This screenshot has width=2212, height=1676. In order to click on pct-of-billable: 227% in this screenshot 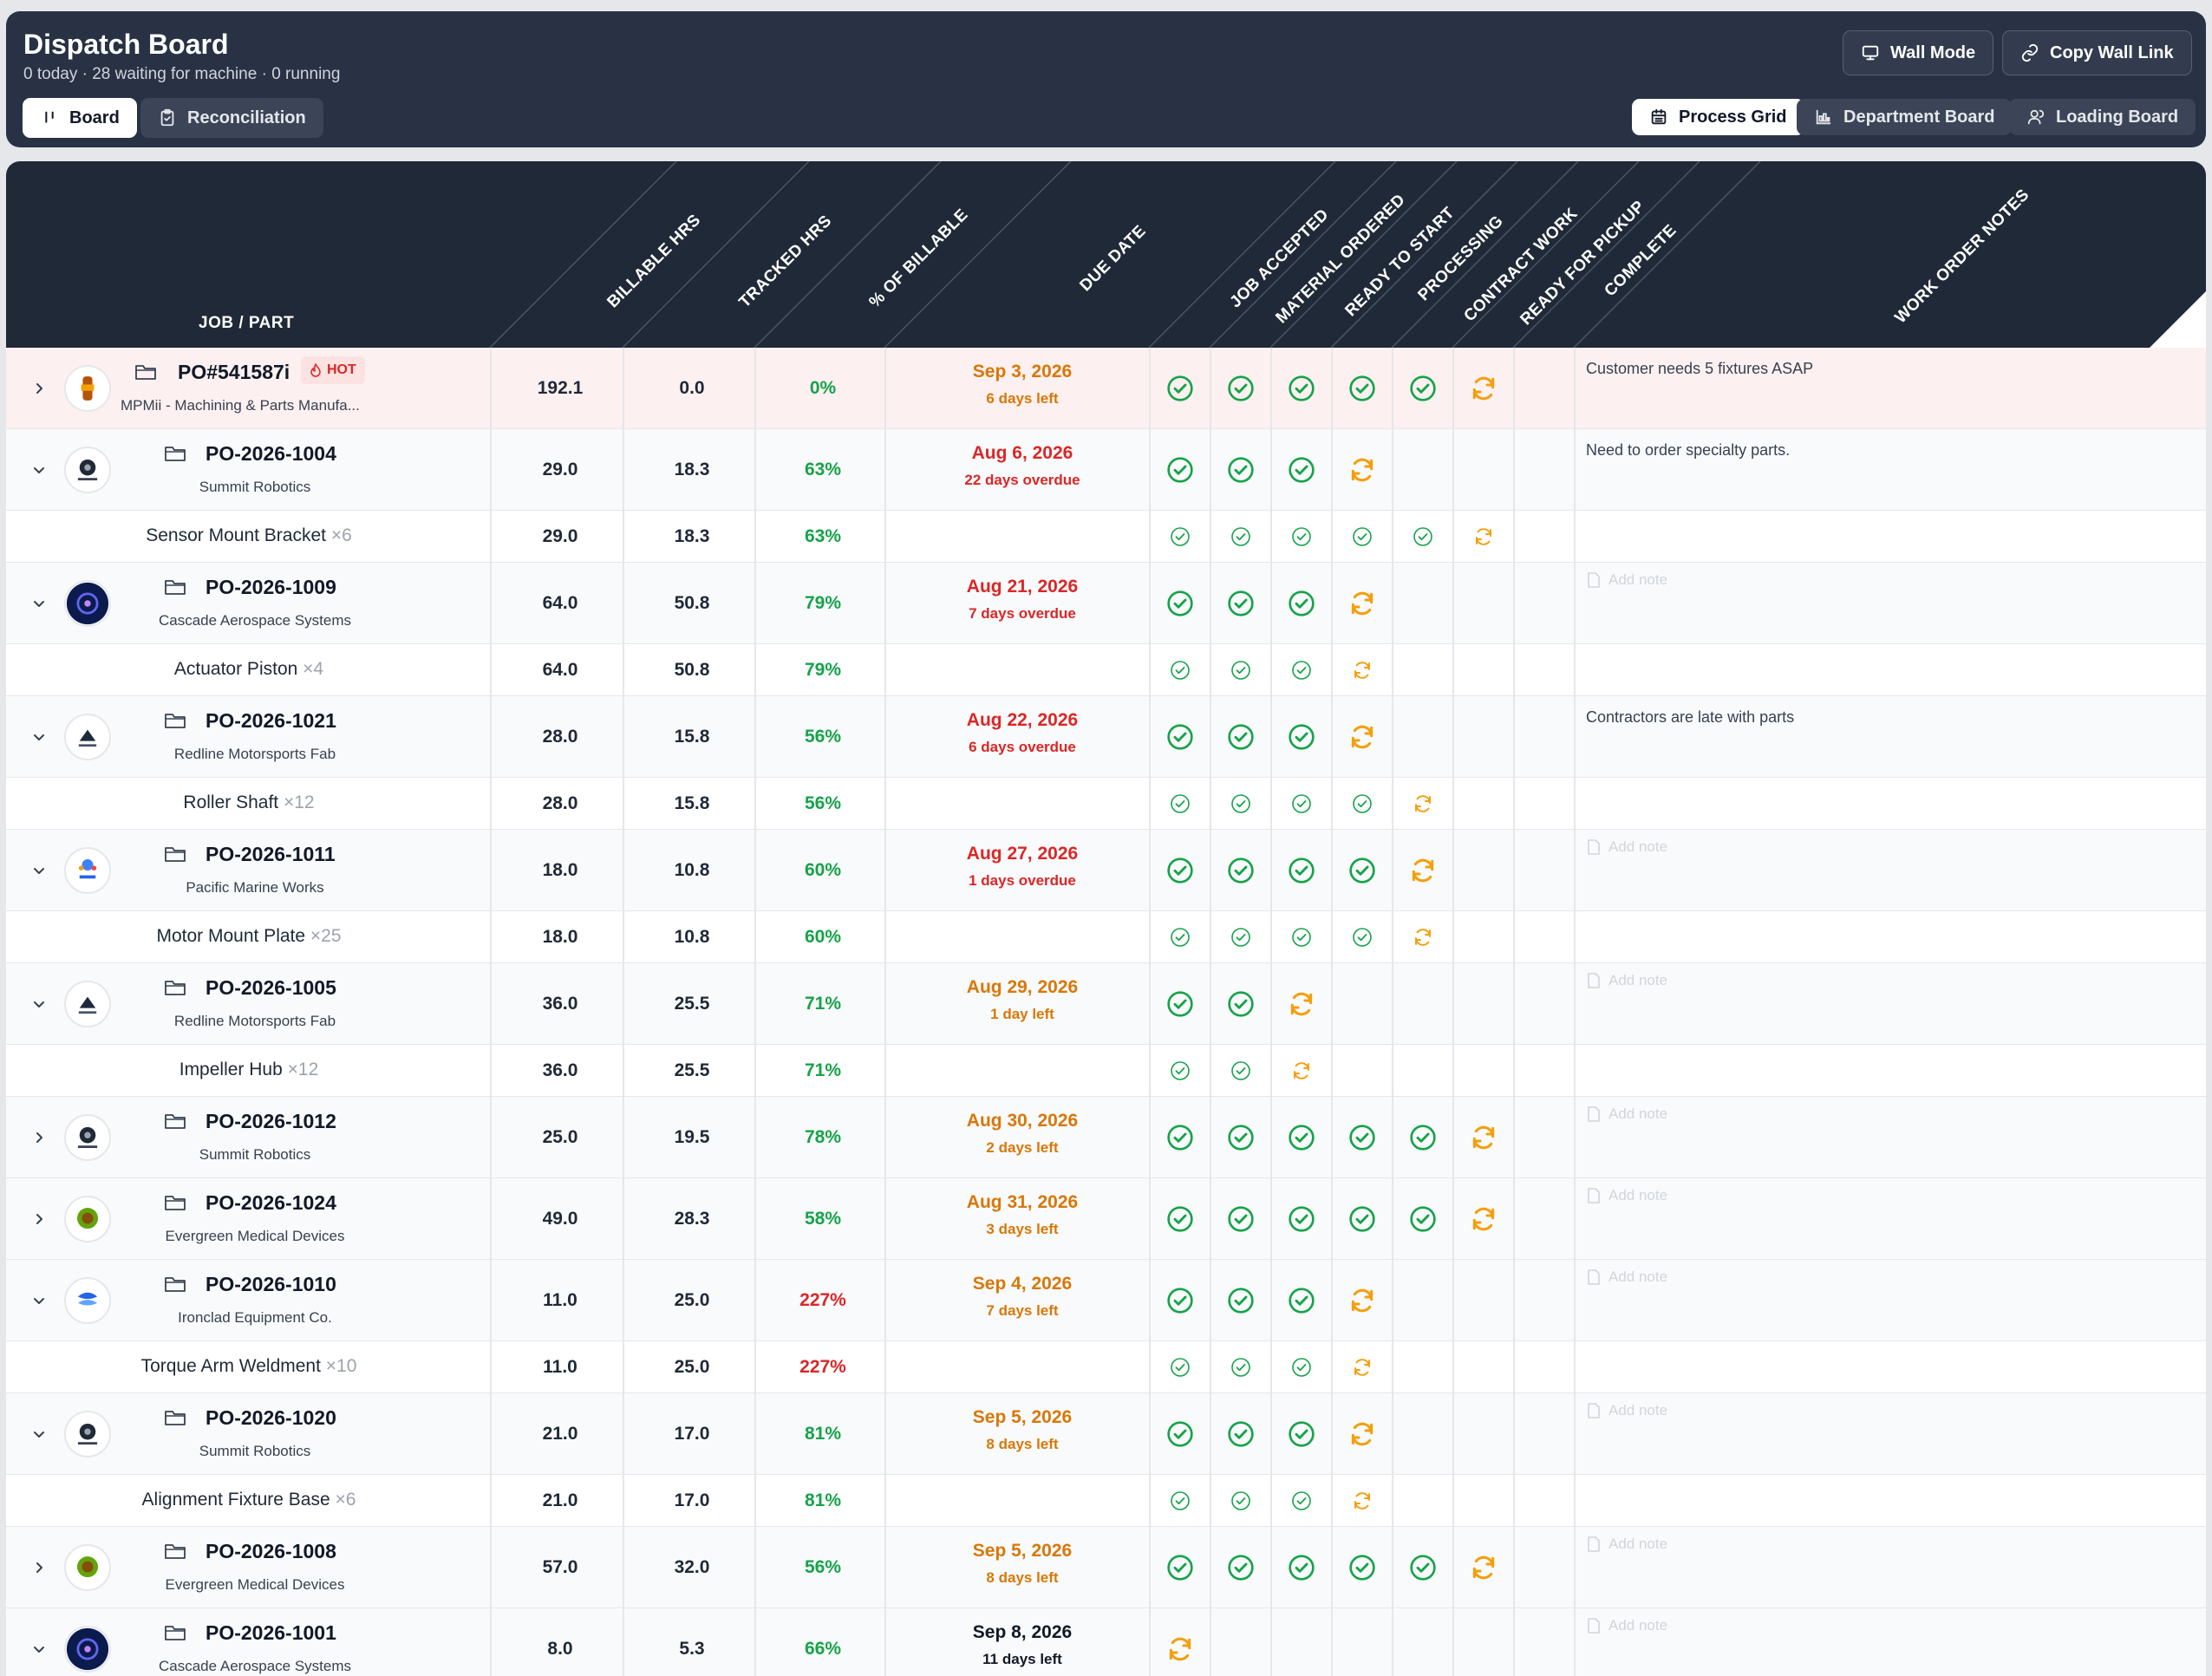, I will do `click(822, 1300)`.